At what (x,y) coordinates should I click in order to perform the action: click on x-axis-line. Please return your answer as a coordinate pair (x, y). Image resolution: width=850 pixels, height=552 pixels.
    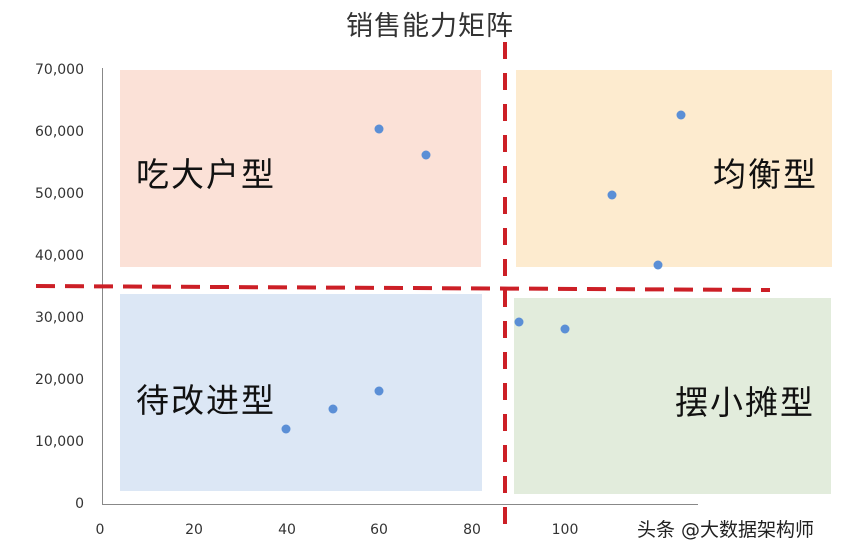
    Looking at the image, I should click on (400, 504).